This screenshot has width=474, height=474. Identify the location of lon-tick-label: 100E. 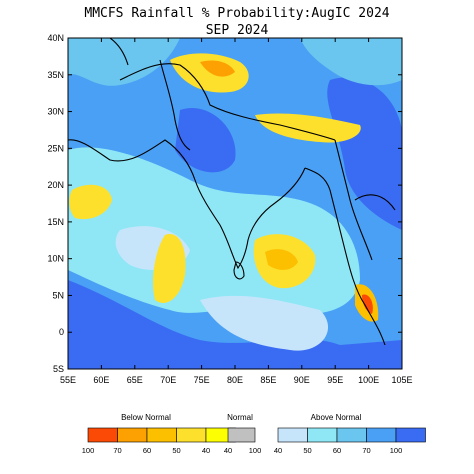
(368, 380).